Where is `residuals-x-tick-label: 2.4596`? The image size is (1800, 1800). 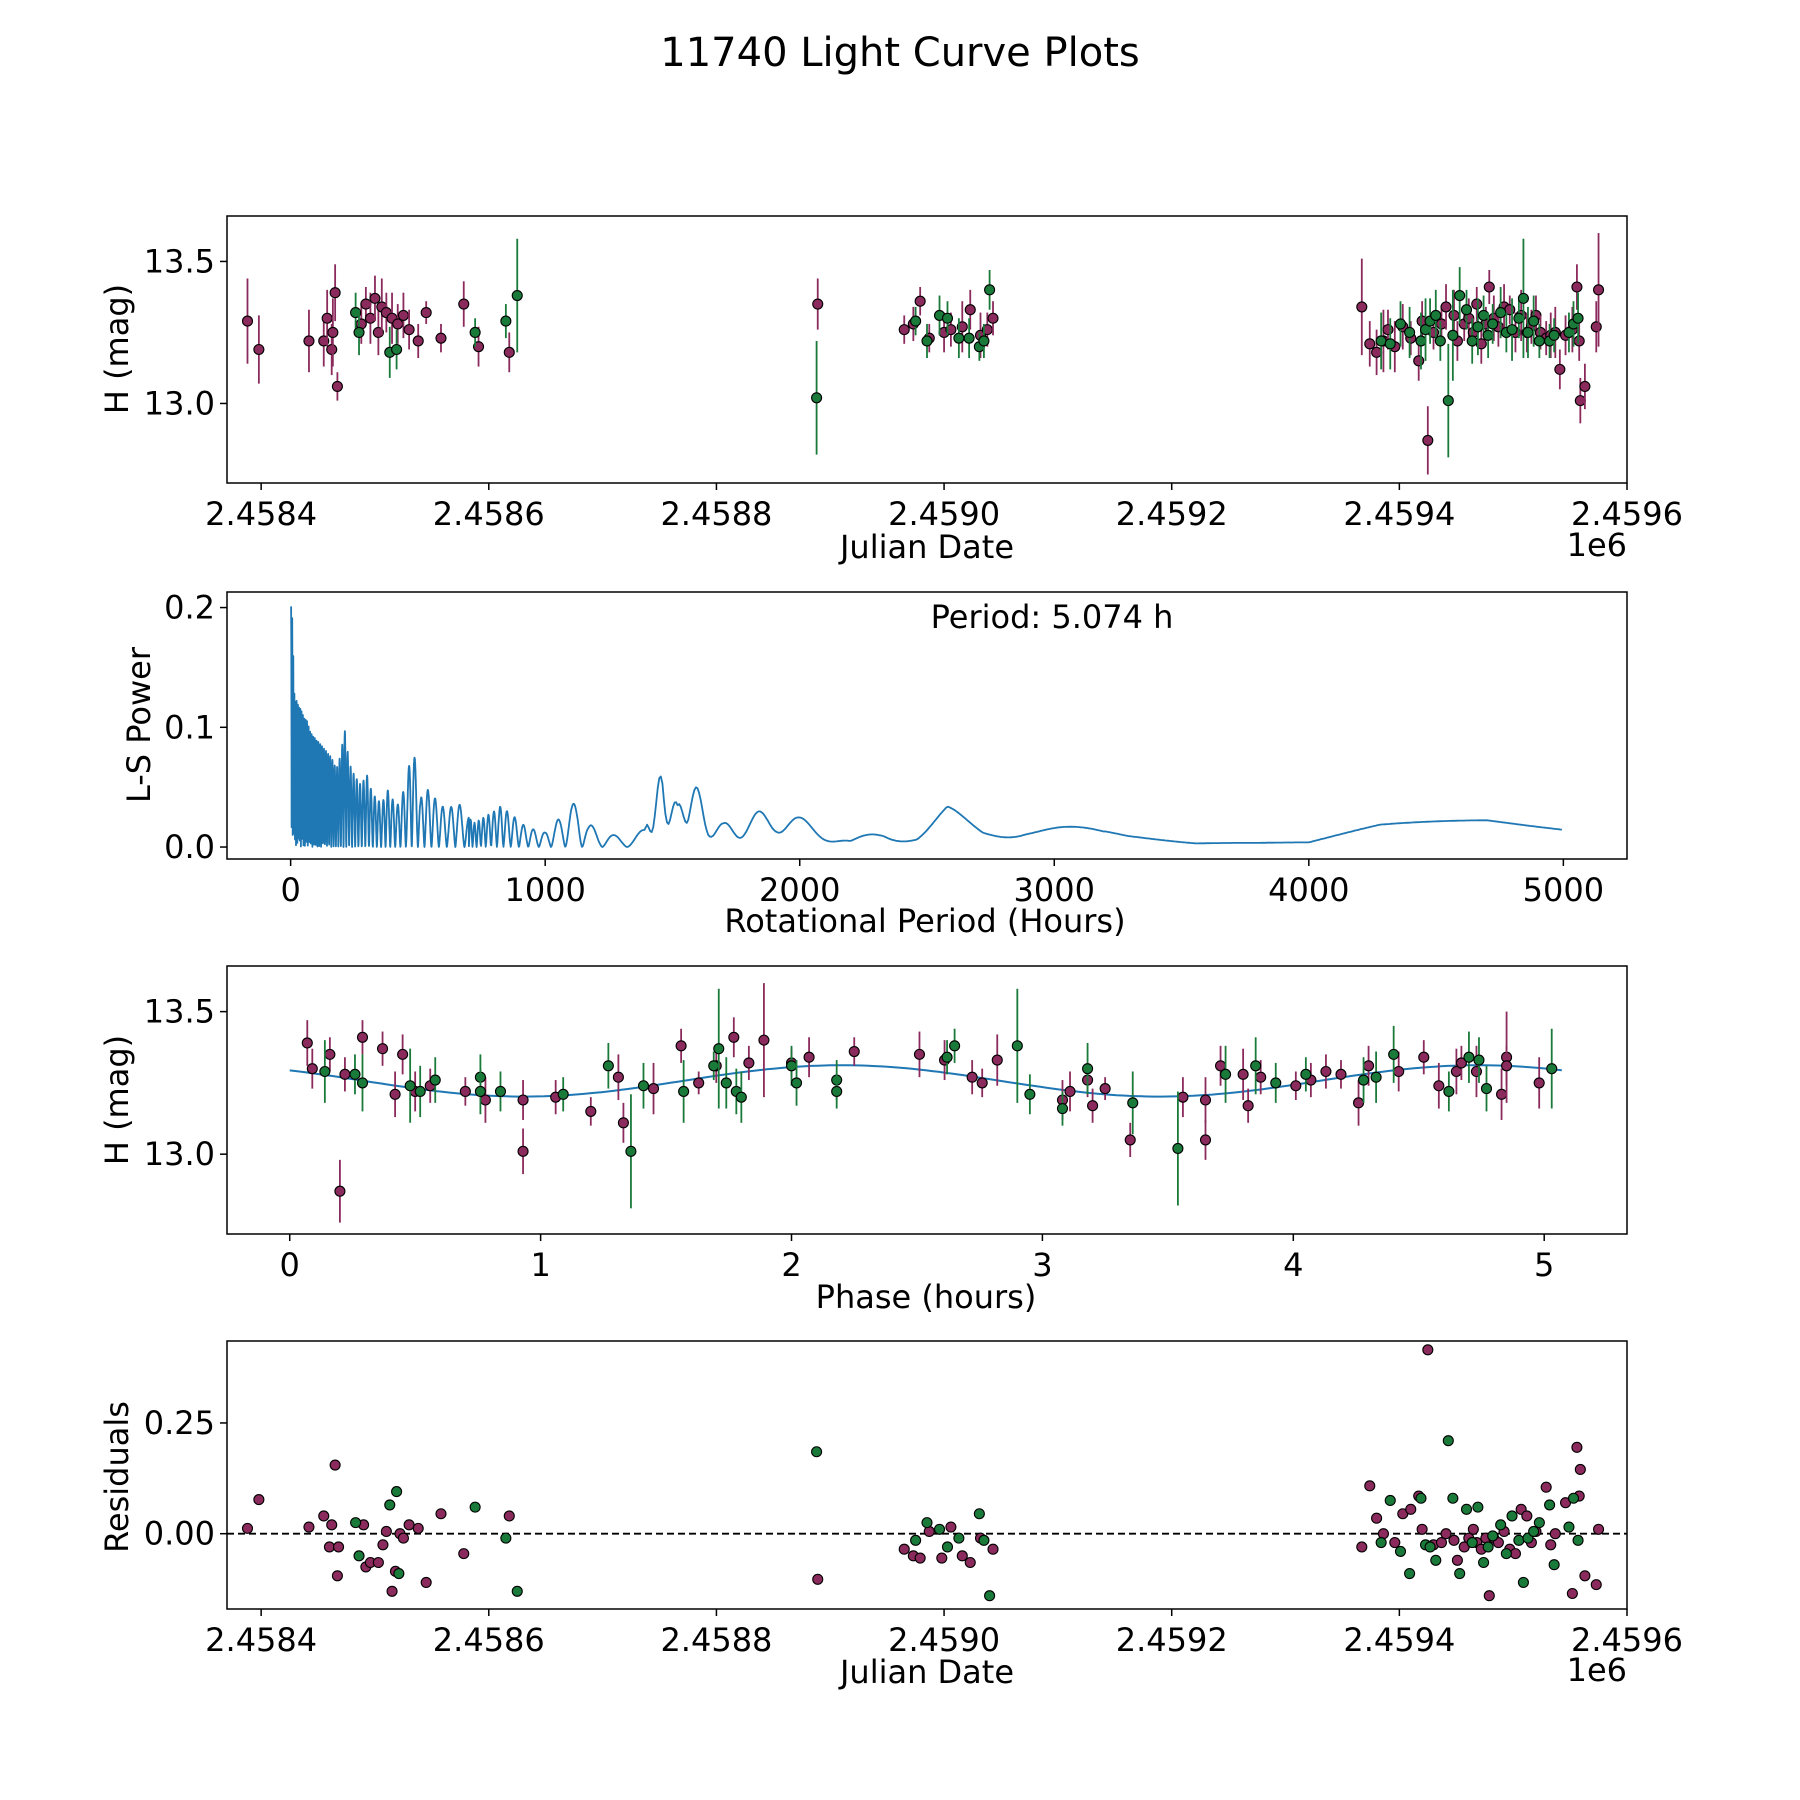
residuals-x-tick-label: 2.4596 is located at coordinates (1627, 1640).